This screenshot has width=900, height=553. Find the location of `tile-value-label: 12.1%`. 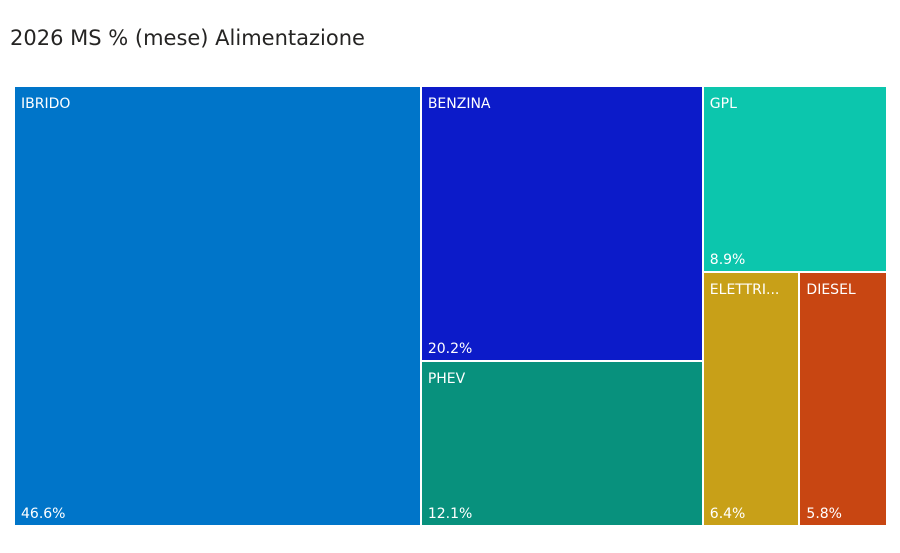

tile-value-label: 12.1% is located at coordinates (450, 513).